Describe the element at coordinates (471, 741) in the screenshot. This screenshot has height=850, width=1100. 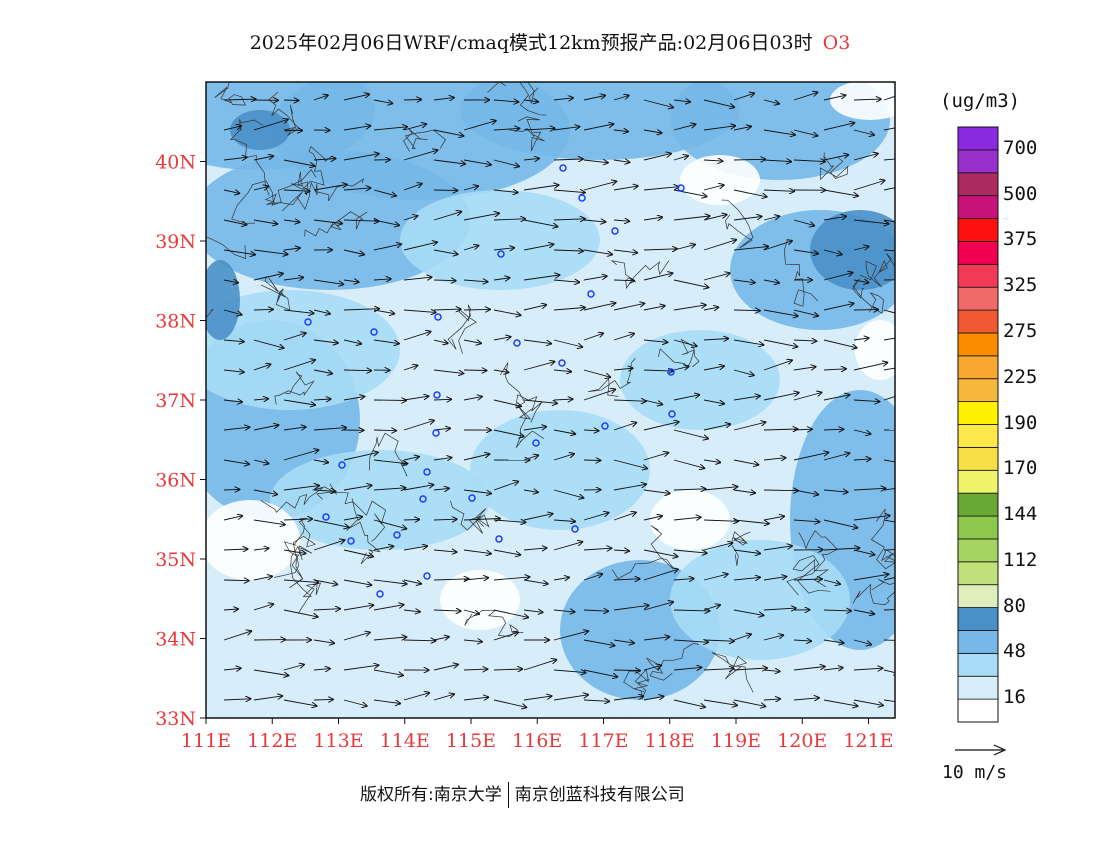
I see `x-tick-label: 115E` at that location.